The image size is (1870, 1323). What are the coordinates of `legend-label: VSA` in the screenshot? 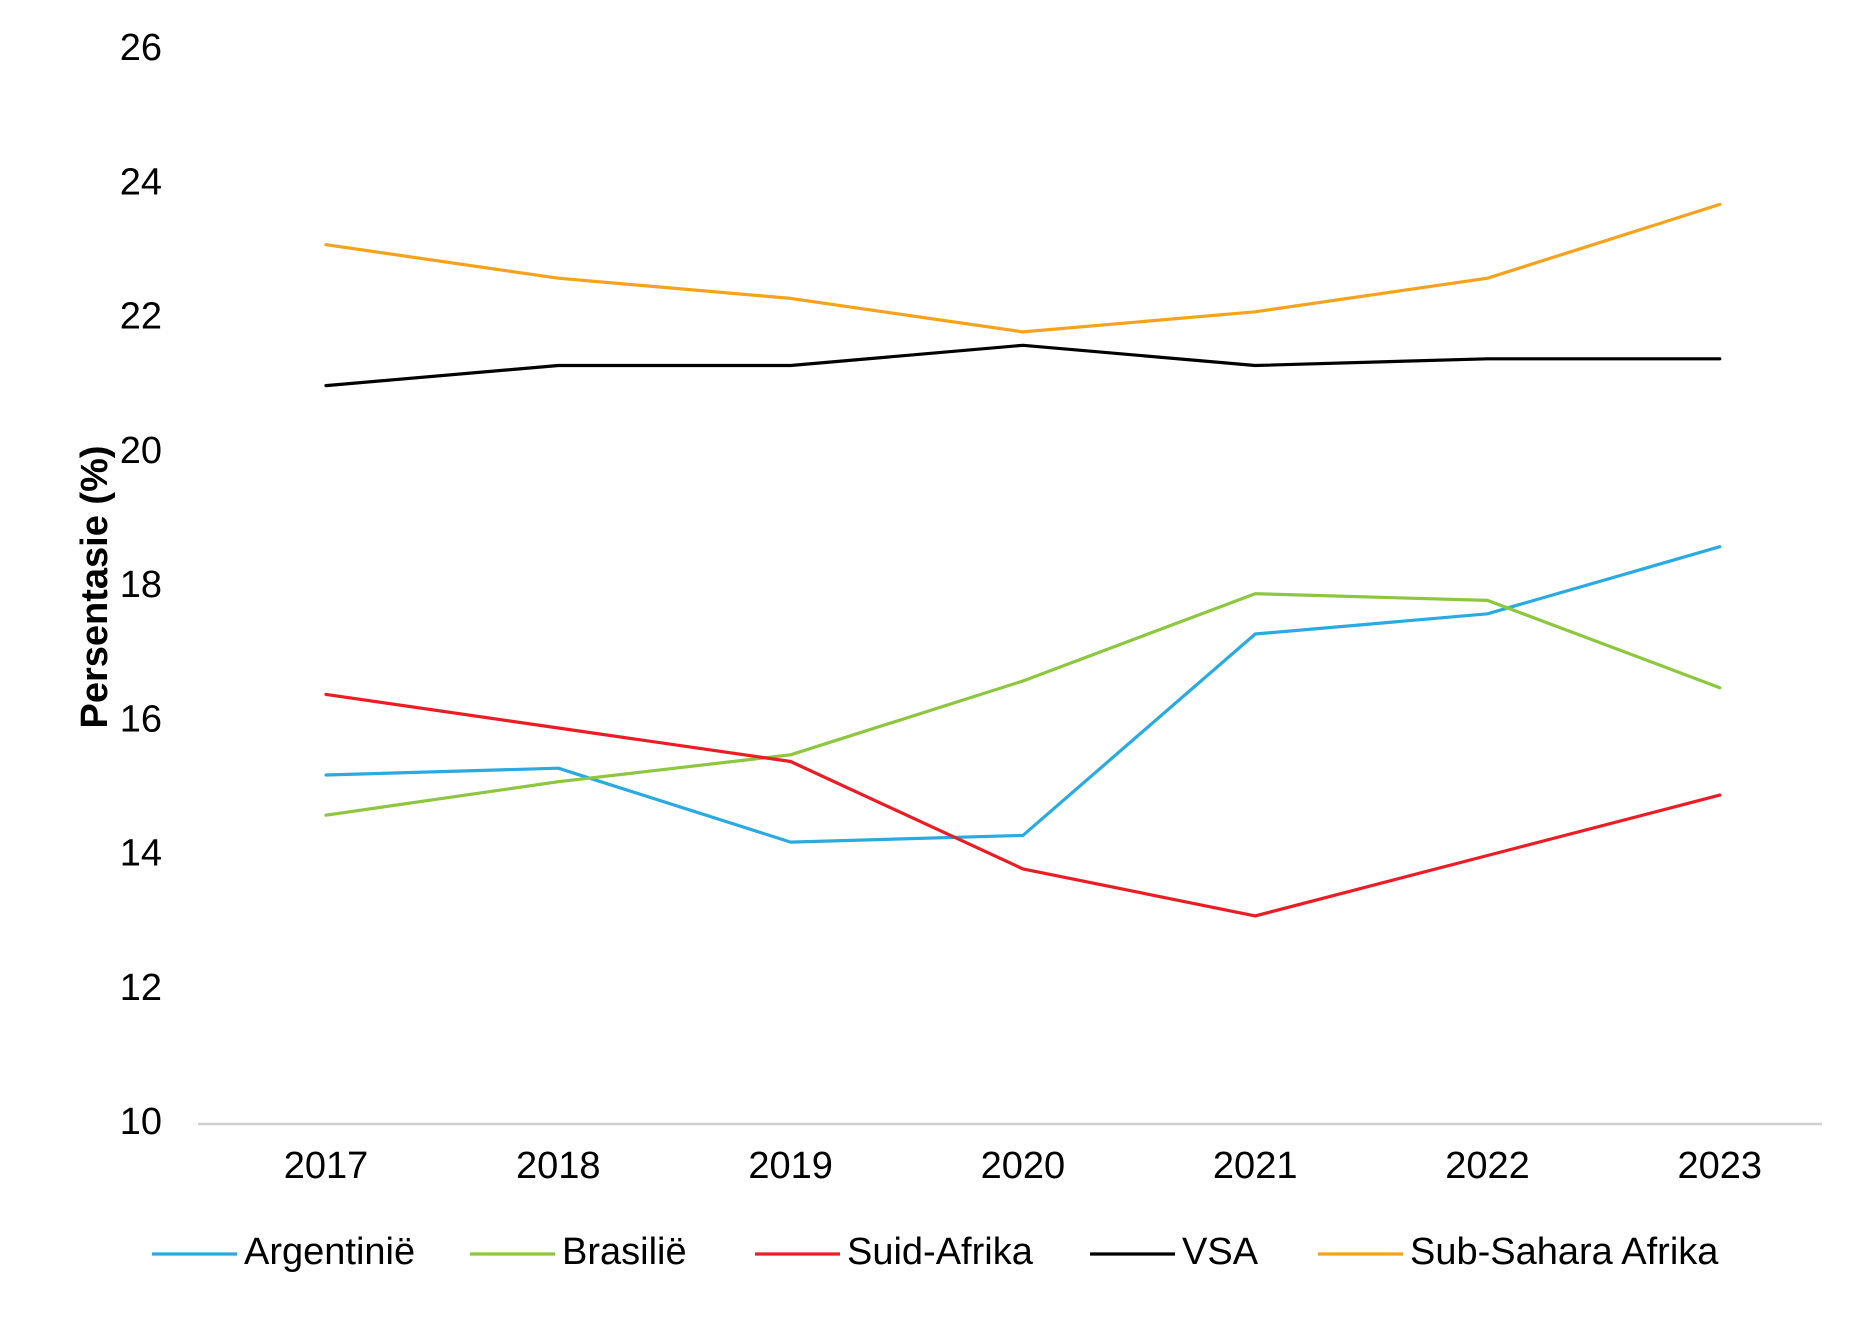 It's located at (1220, 1252).